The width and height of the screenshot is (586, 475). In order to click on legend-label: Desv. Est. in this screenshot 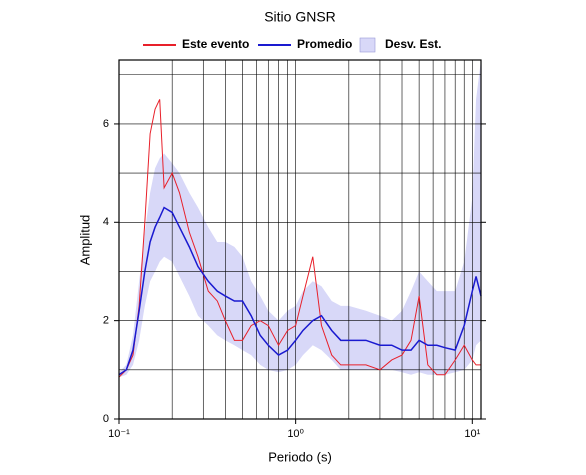, I will do `click(413, 44)`.